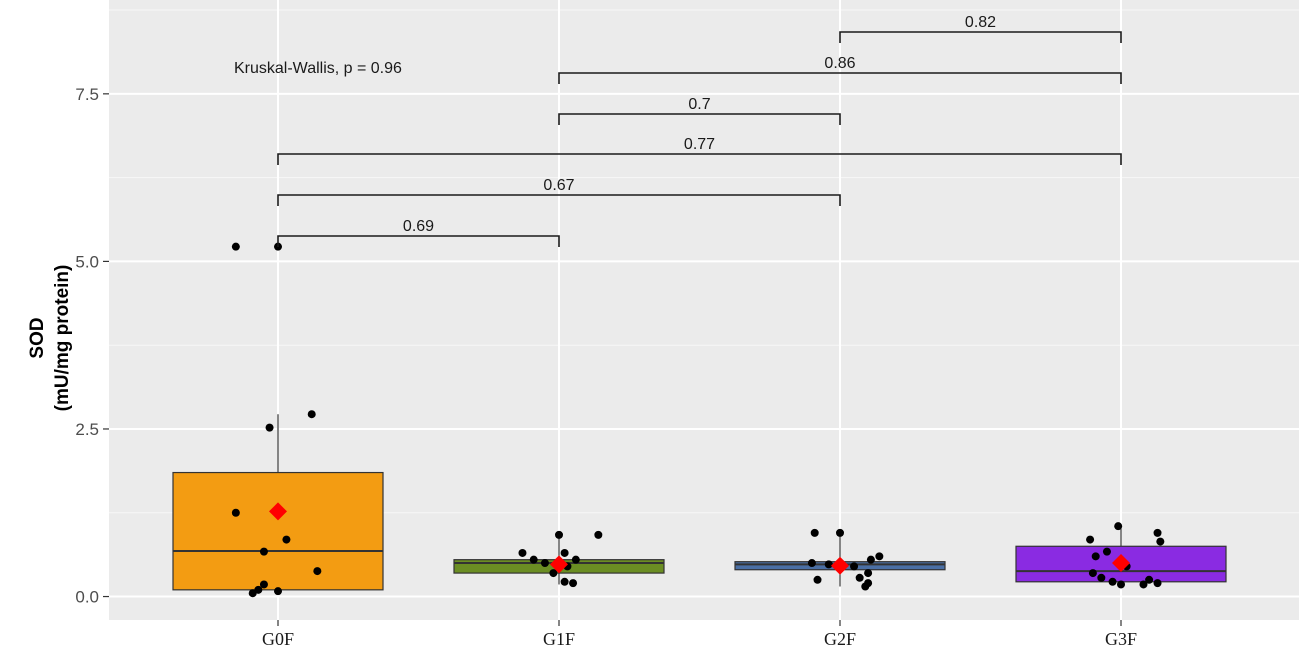  What do you see at coordinates (699, 144) in the screenshot?
I see `bracket-p-value: 0.77` at bounding box center [699, 144].